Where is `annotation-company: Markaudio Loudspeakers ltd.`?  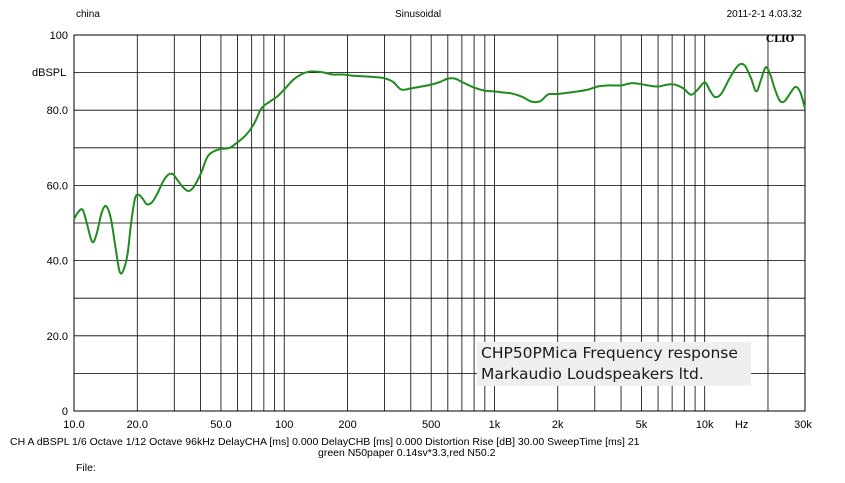
annotation-company: Markaudio Loudspeakers ltd. is located at coordinates (592, 374).